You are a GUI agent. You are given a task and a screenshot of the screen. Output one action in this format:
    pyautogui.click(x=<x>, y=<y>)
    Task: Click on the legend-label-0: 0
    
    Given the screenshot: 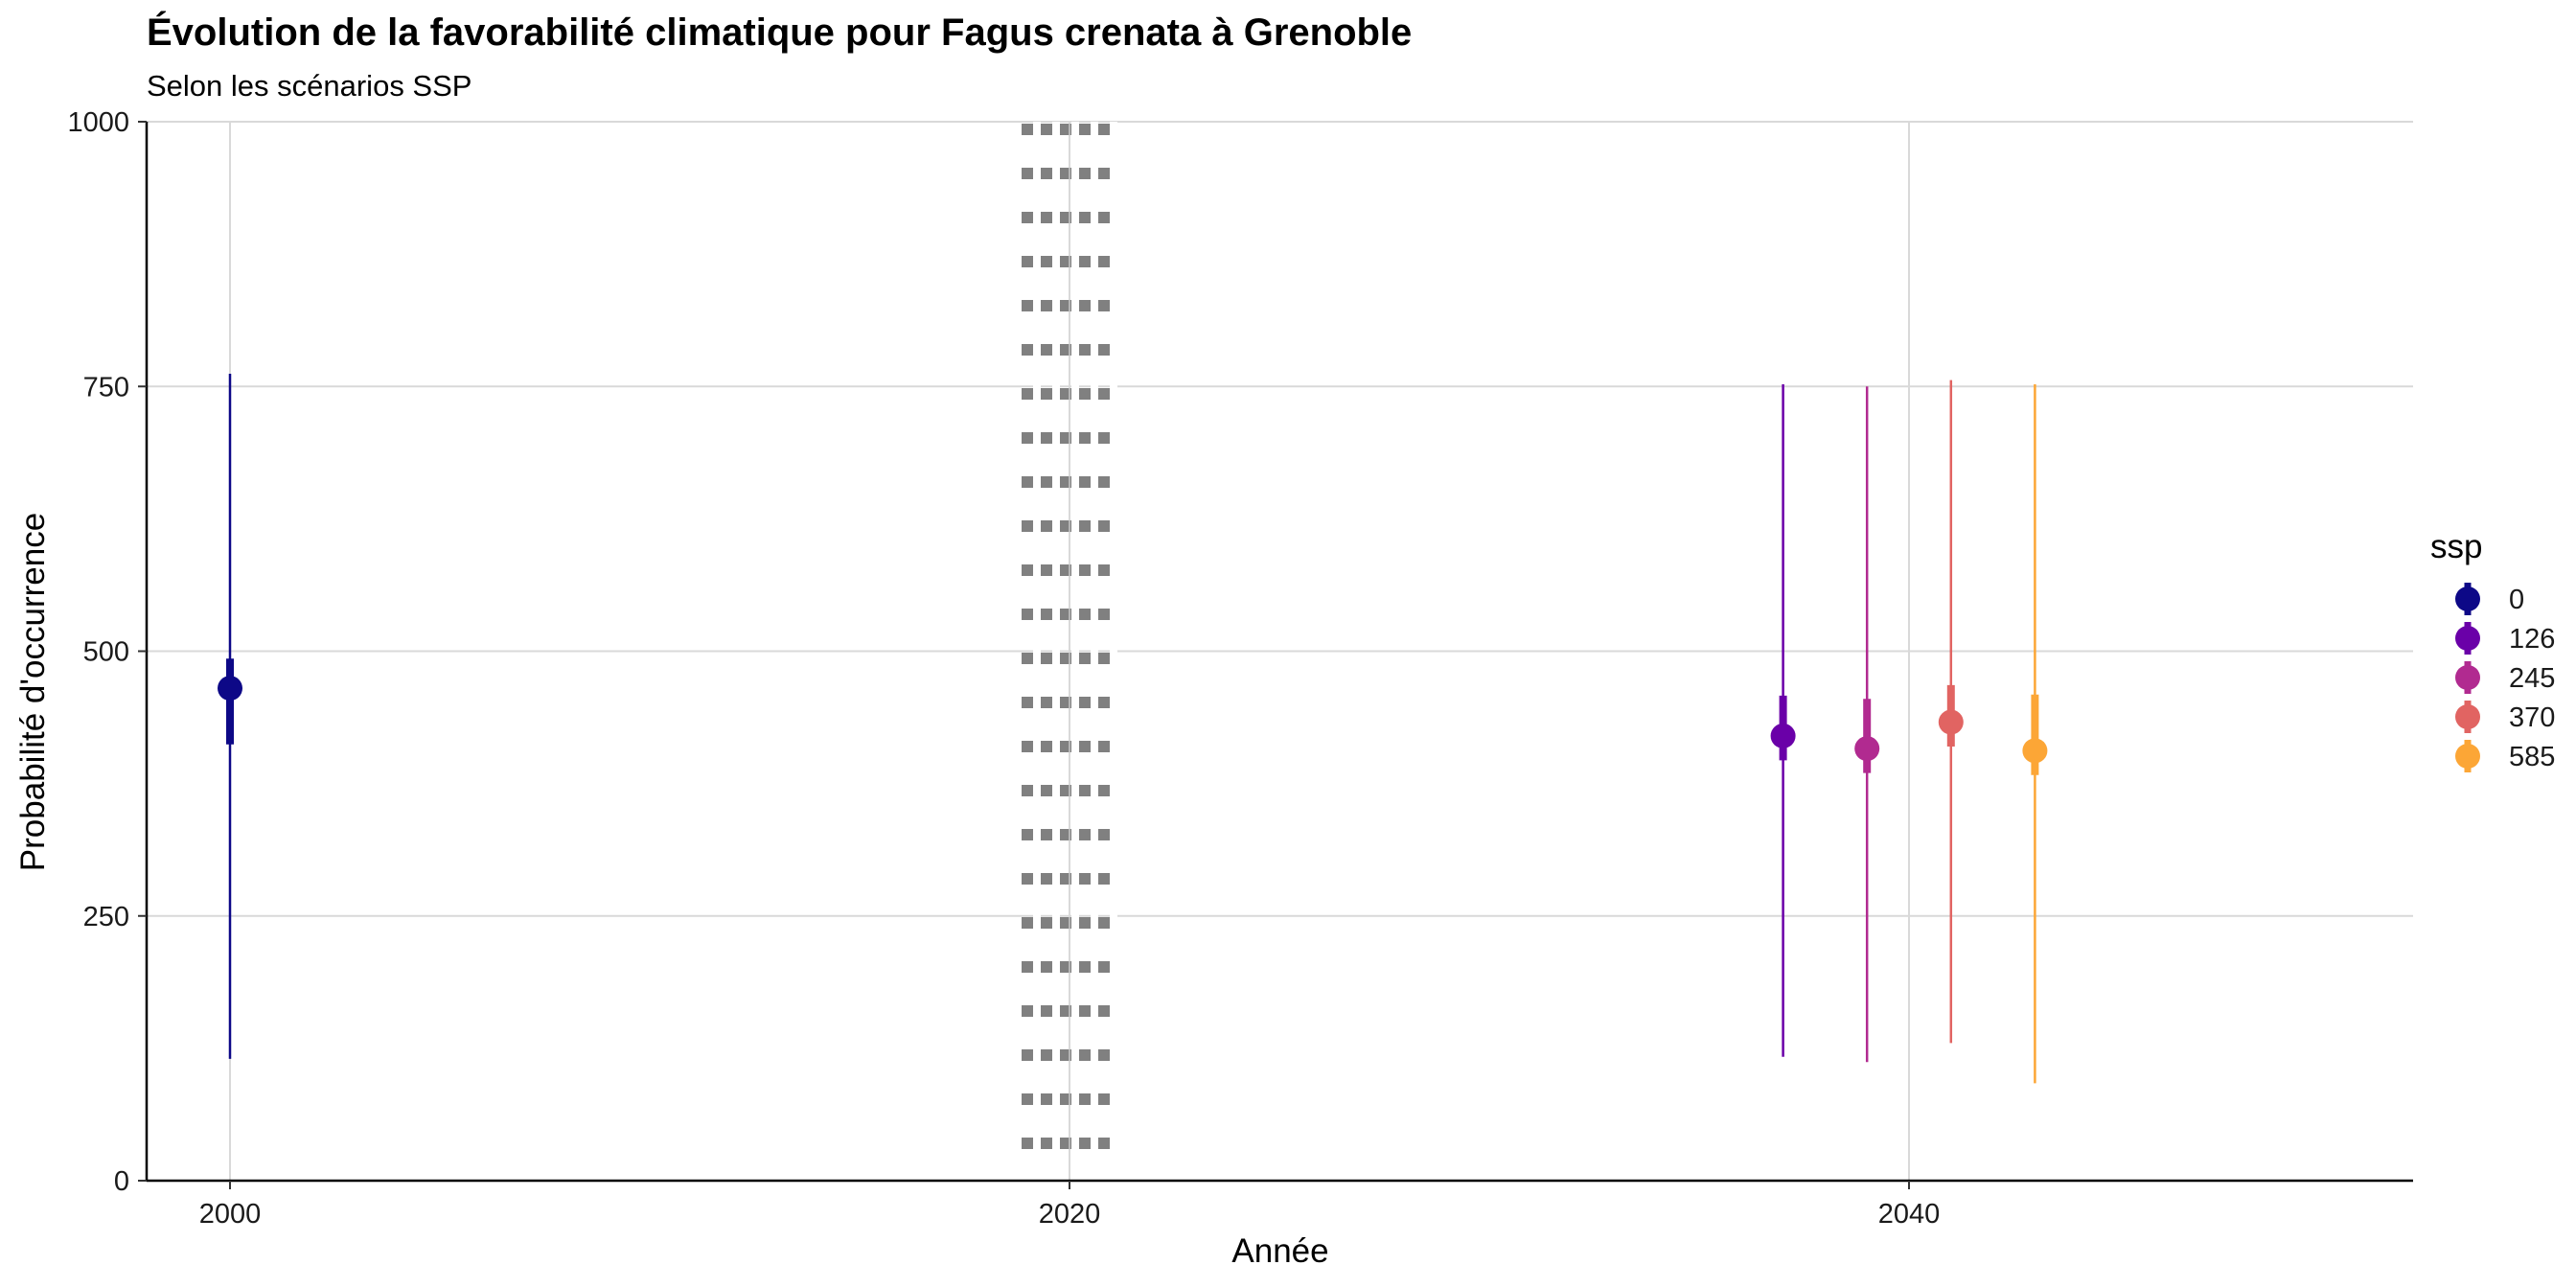 What is the action you would take?
    pyautogui.click(x=2516, y=600)
    